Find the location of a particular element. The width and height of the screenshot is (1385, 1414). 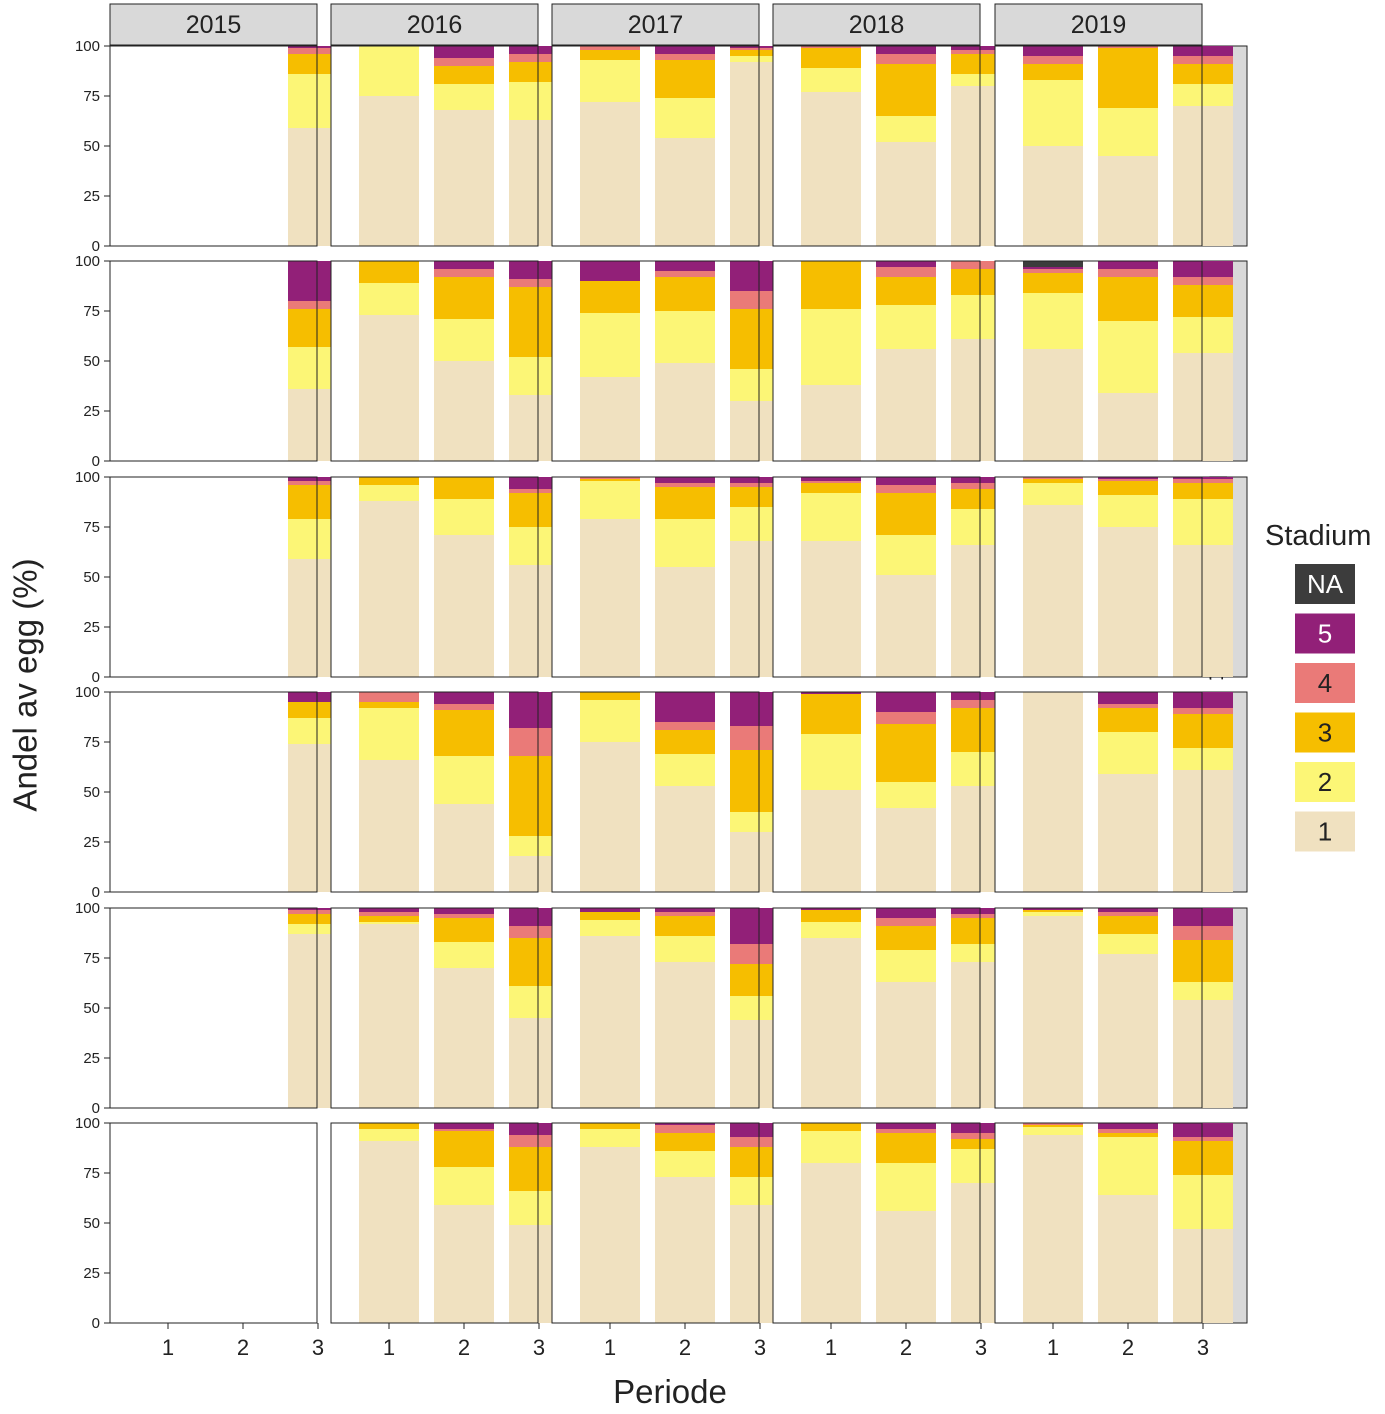

panel-bg-akvika-2015 is located at coordinates (213, 792).